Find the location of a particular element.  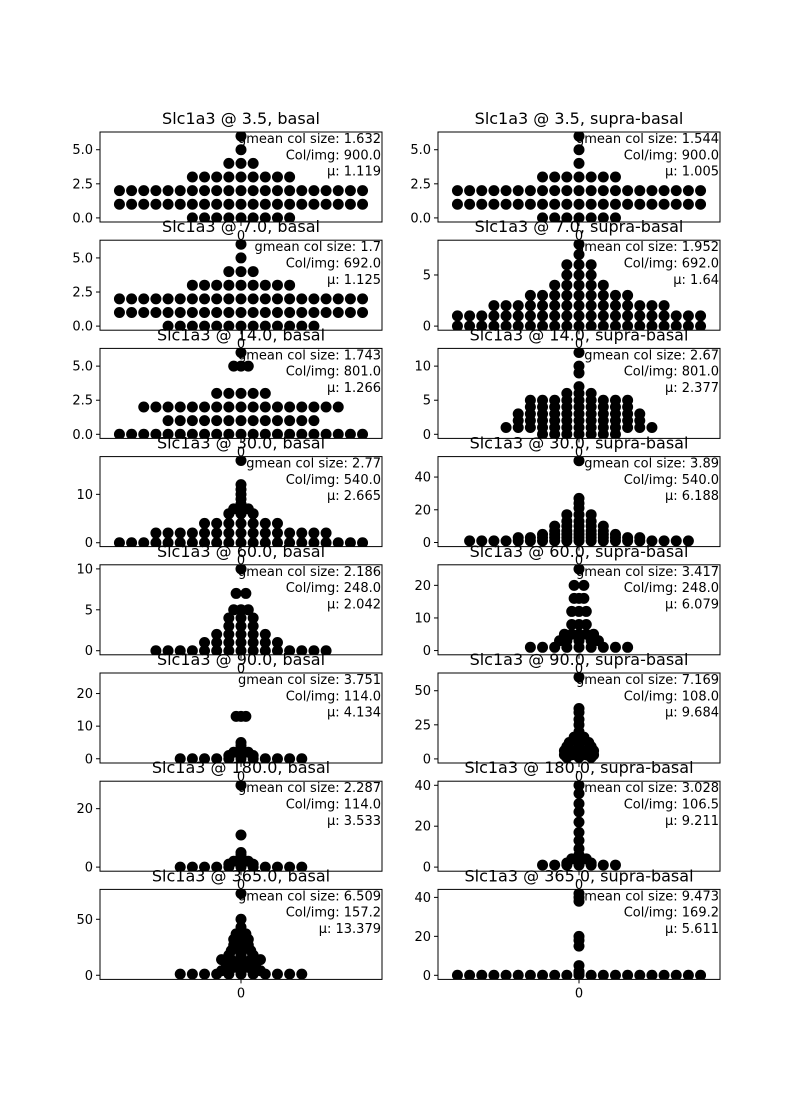

y-tick-label: 5 is located at coordinates (427, 401).